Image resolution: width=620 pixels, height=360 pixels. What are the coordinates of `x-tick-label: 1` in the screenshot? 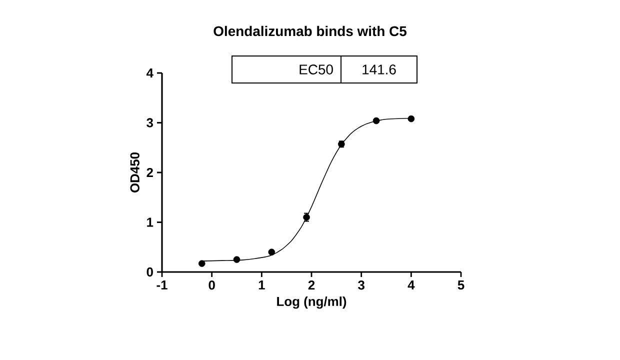 It's located at (261, 285).